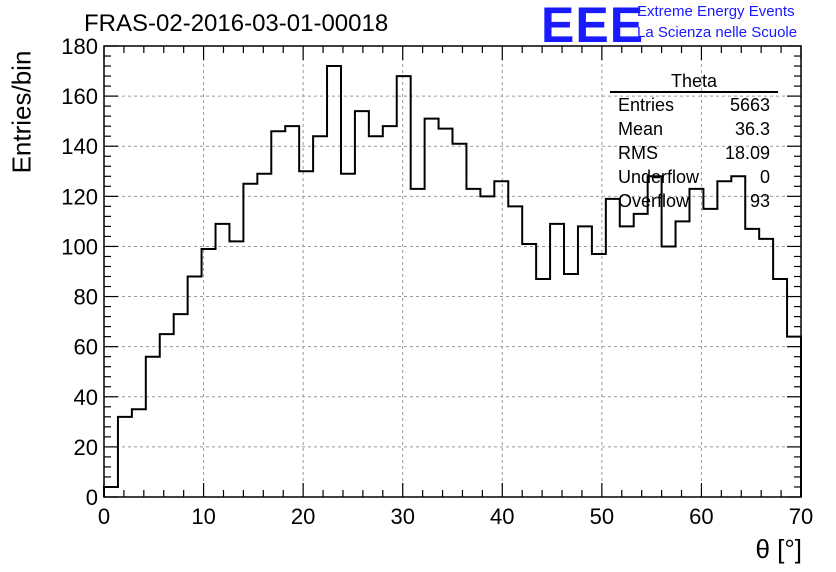 Image resolution: width=836 pixels, height=572 pixels. Describe the element at coordinates (86, 297) in the screenshot. I see `y-tick-label: 80` at that location.